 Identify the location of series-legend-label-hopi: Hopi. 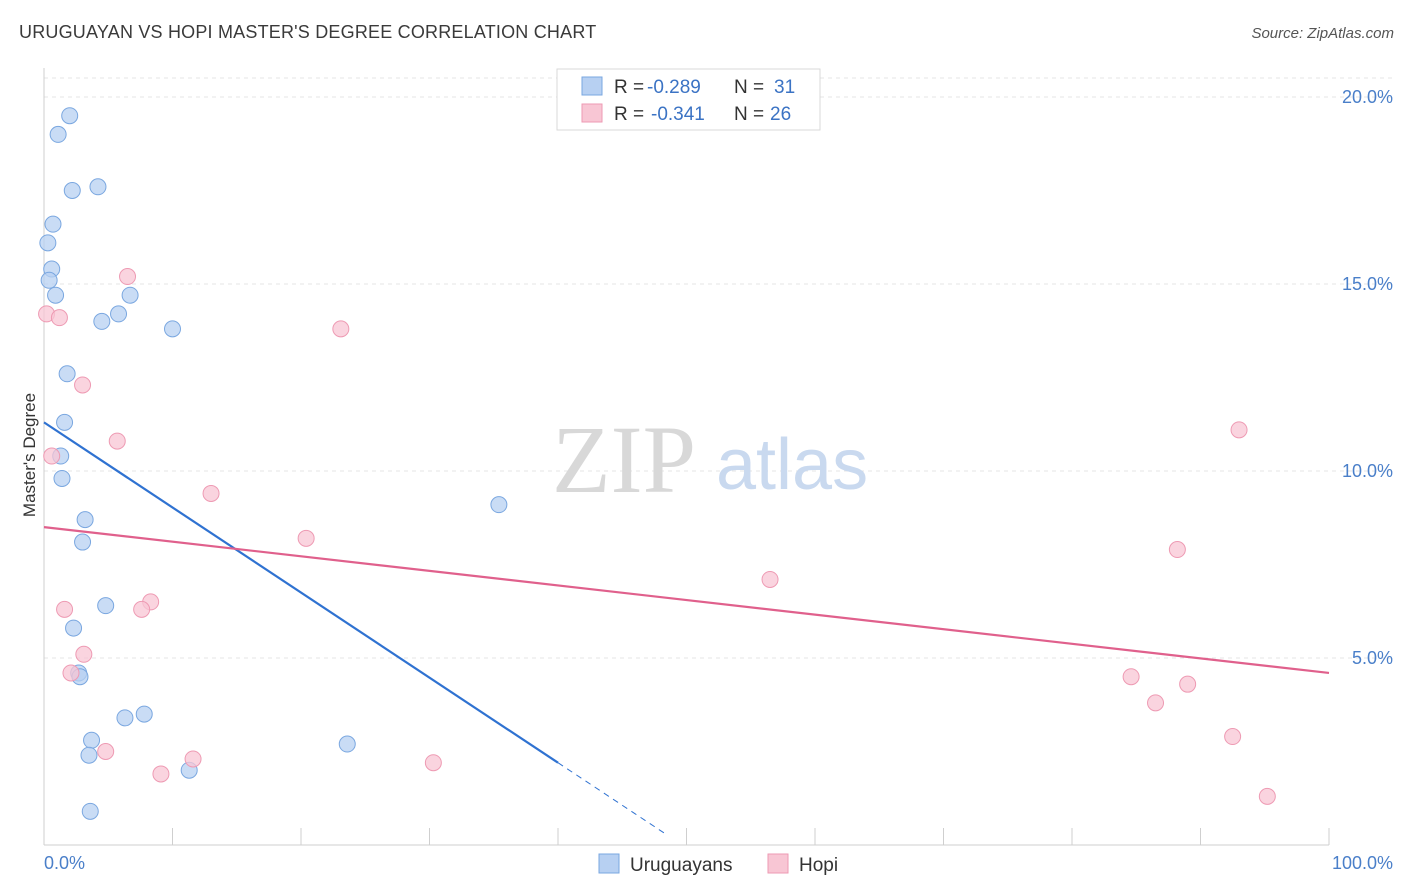
(818, 865).